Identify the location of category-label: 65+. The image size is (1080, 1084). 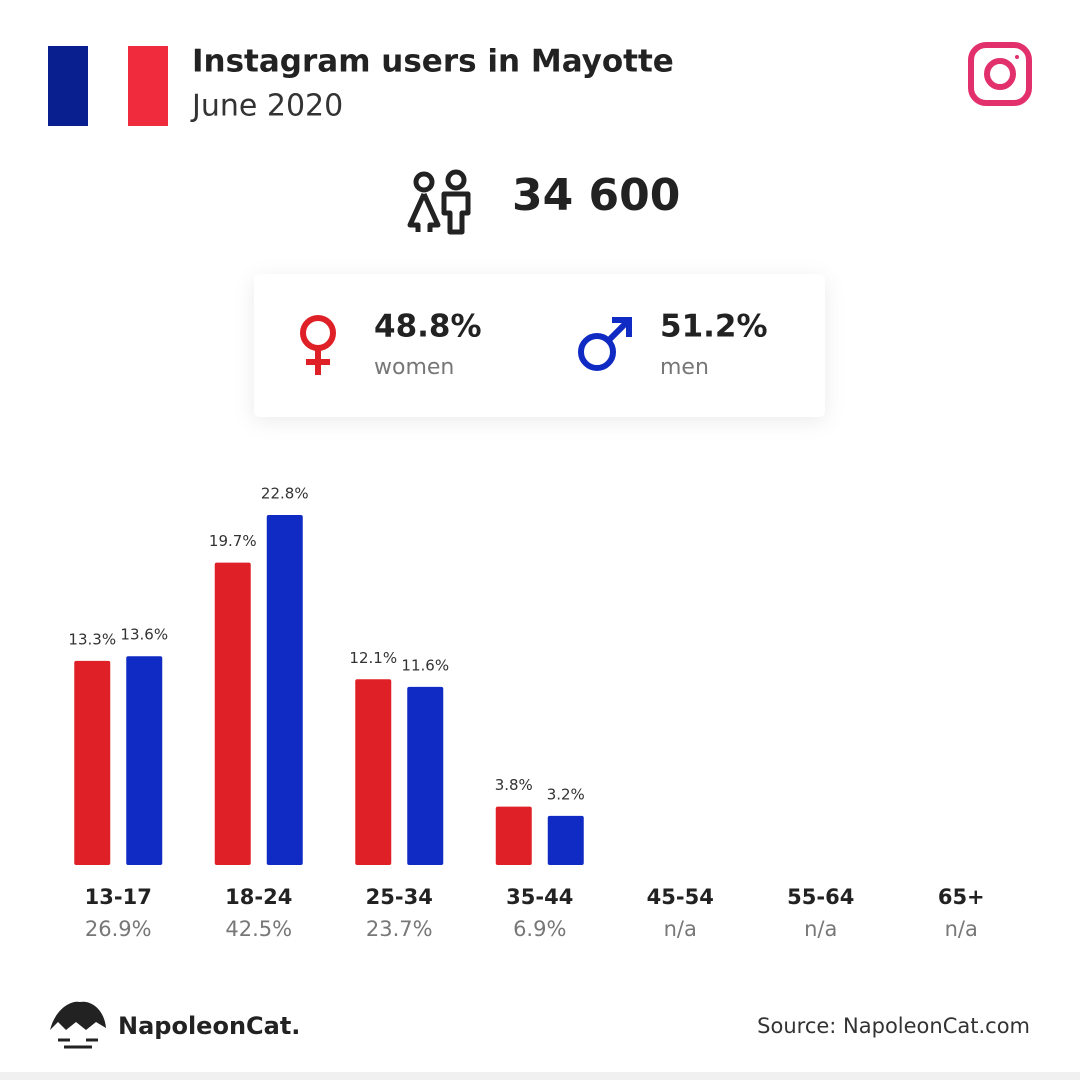
(961, 897).